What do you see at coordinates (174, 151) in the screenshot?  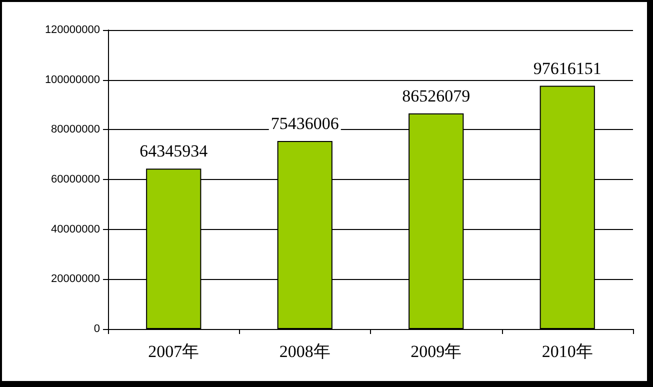 I see `data-label: 64345934` at bounding box center [174, 151].